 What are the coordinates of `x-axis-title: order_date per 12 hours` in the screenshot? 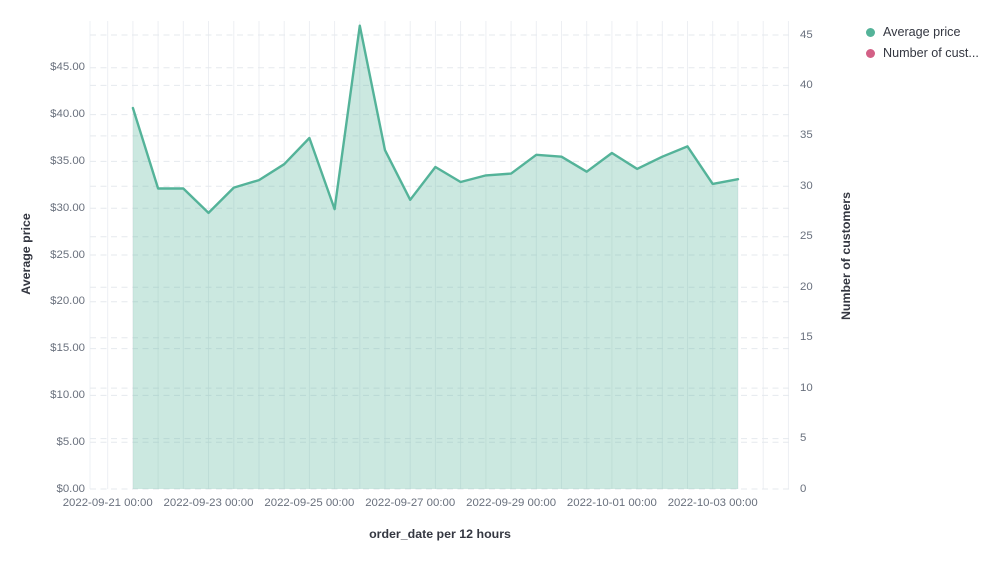 It's located at (440, 534).